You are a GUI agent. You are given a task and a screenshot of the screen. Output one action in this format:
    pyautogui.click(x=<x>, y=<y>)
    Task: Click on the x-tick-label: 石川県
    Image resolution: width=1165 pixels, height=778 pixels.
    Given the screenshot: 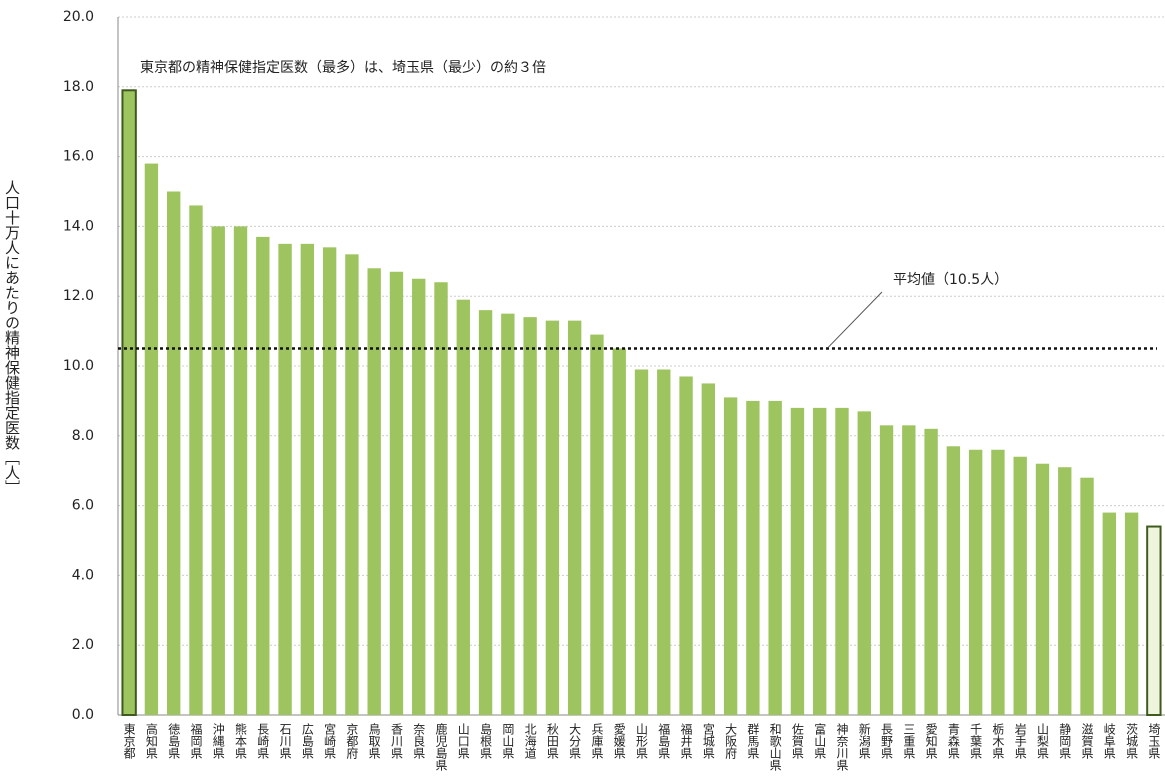 What is the action you would take?
    pyautogui.click(x=285, y=741)
    